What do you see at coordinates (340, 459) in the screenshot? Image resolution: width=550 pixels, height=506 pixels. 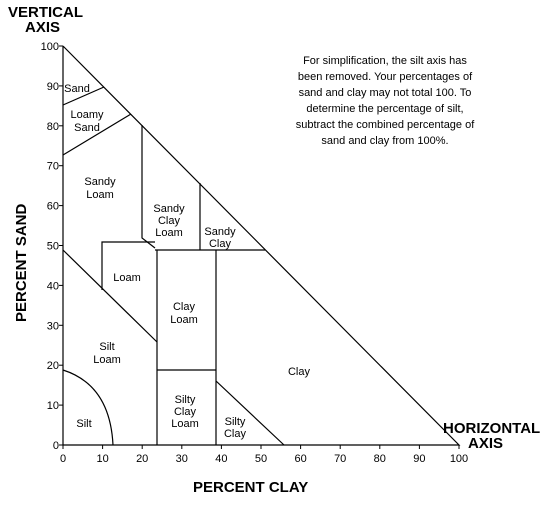 I see `x-tick-label: 70` at bounding box center [340, 459].